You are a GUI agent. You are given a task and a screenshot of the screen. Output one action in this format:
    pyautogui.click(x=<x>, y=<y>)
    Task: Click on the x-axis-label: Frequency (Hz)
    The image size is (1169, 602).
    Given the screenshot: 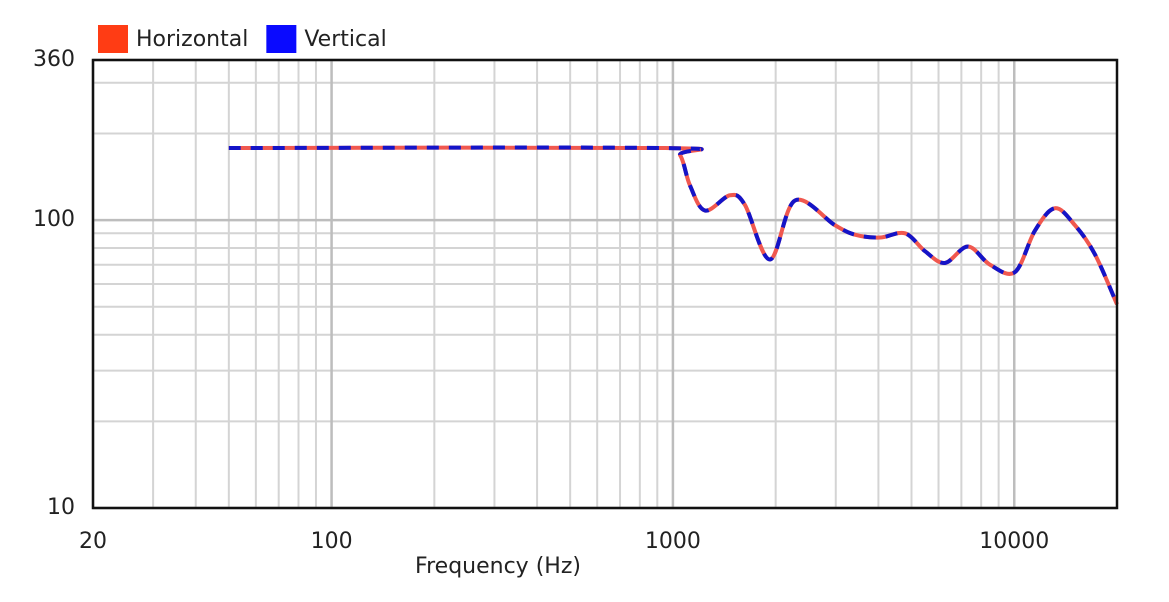 What is the action you would take?
    pyautogui.click(x=498, y=566)
    